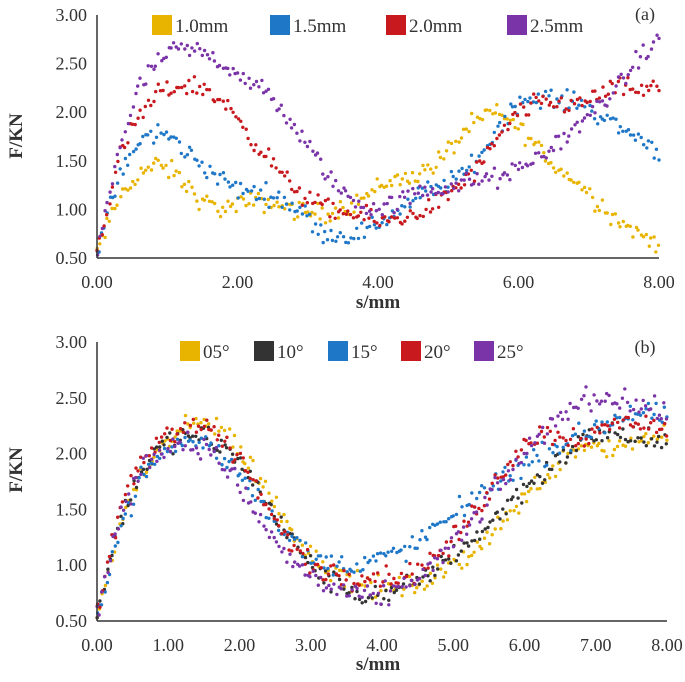 The height and width of the screenshot is (682, 685). What do you see at coordinates (396, 25) in the screenshot?
I see `legend-swatch-2.0mm` at bounding box center [396, 25].